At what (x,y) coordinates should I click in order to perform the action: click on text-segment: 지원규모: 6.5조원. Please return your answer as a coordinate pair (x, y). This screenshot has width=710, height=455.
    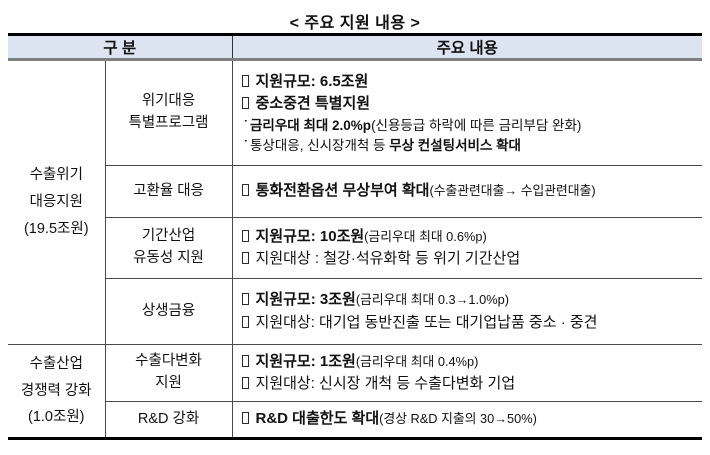
    Looking at the image, I should click on (312, 81).